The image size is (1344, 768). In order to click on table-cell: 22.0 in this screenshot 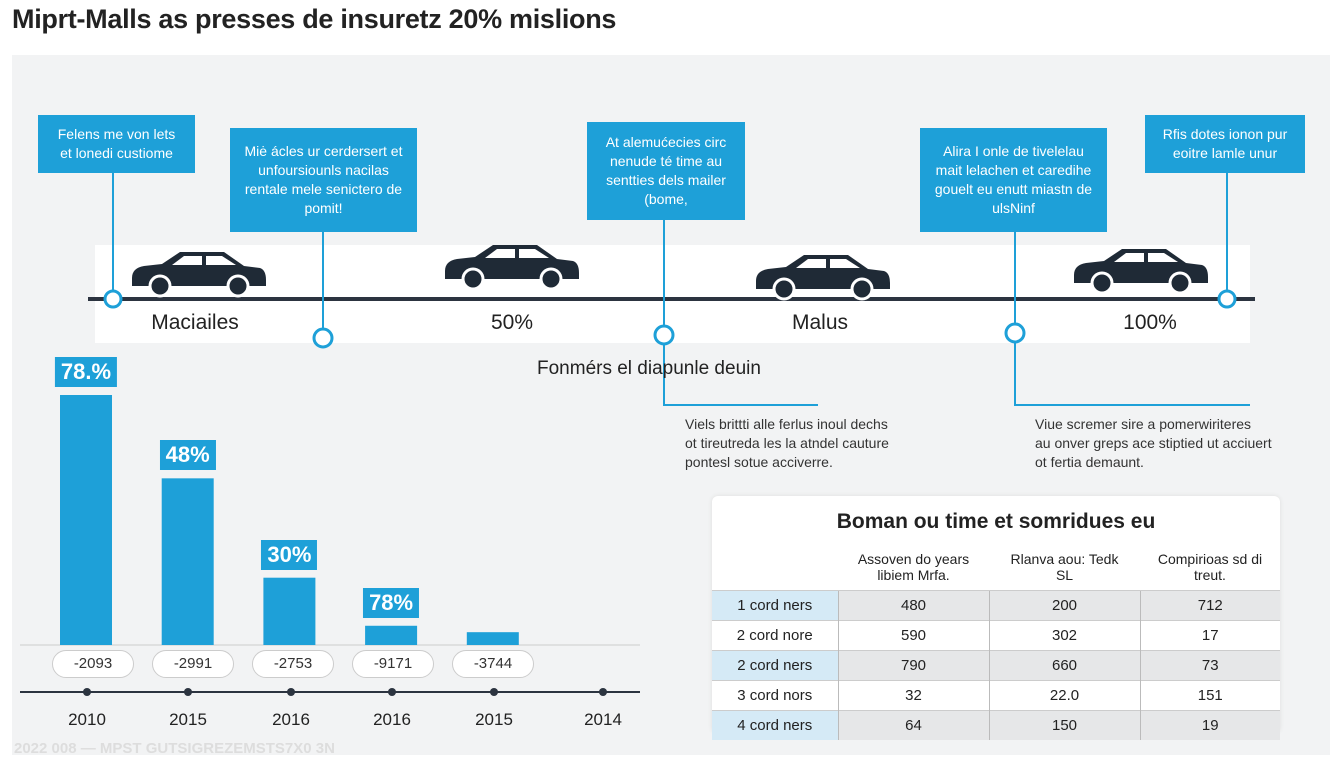, I will do `click(1064, 695)`.